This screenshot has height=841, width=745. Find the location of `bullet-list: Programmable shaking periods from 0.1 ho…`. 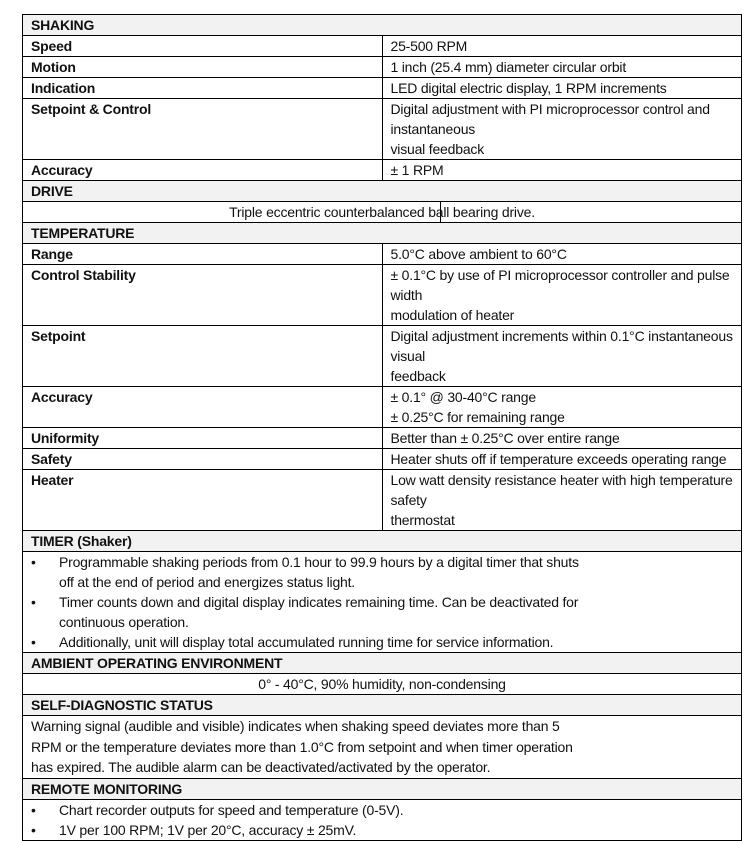

bullet-list: Programmable shaking periods from 0.1 ho… is located at coordinates (382, 602).